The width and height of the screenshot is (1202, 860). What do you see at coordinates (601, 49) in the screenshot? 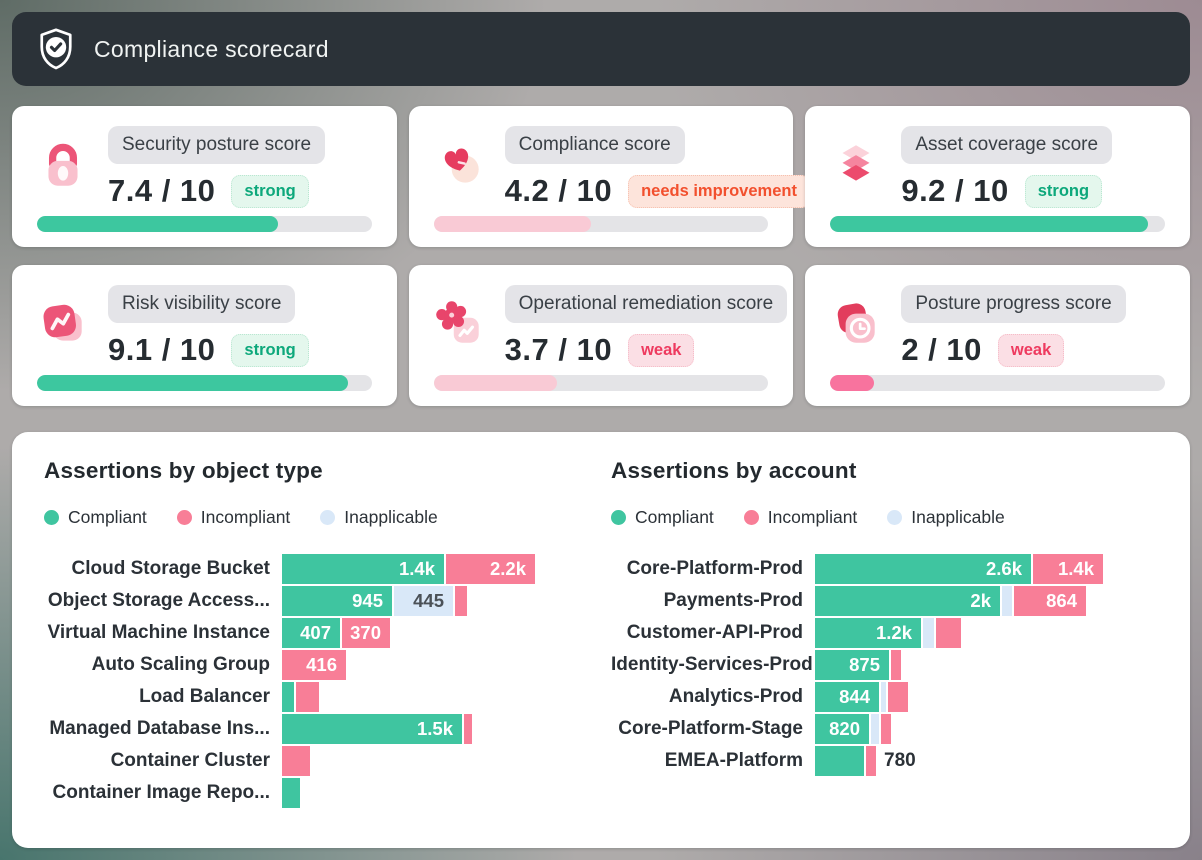
I see `app-header: Compliance scorecard` at bounding box center [601, 49].